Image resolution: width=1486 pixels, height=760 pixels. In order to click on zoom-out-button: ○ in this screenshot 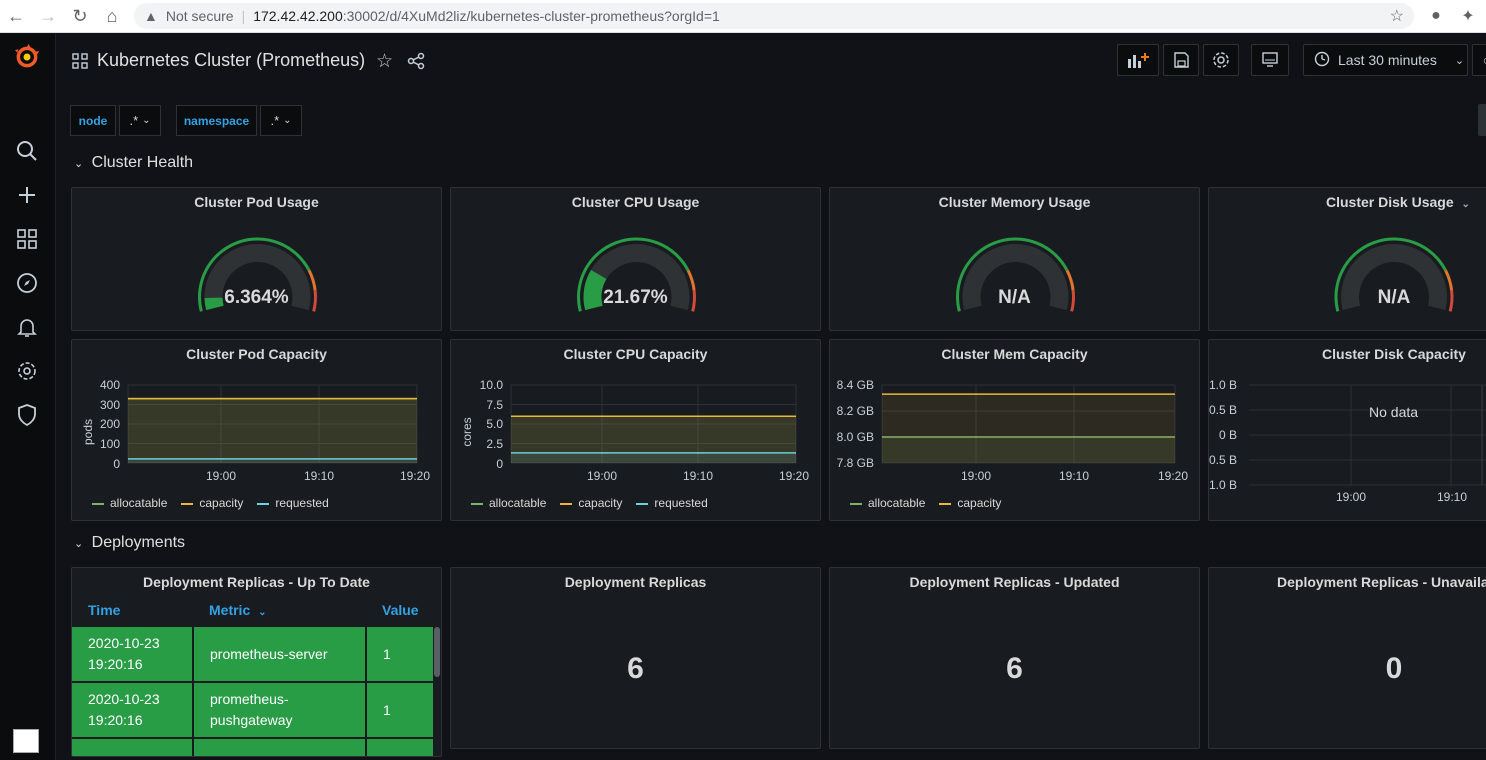, I will do `click(1479, 60)`.